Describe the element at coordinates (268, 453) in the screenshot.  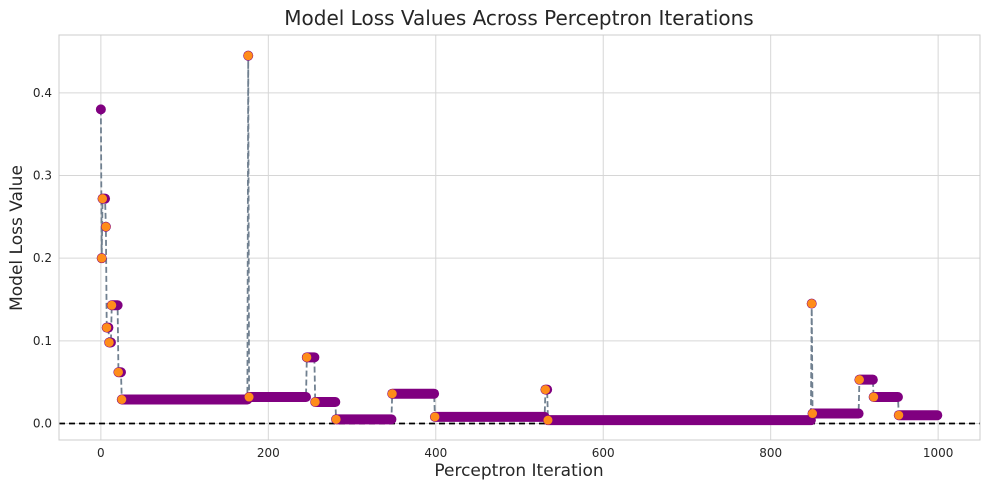
I see `x-tick-label: 200` at that location.